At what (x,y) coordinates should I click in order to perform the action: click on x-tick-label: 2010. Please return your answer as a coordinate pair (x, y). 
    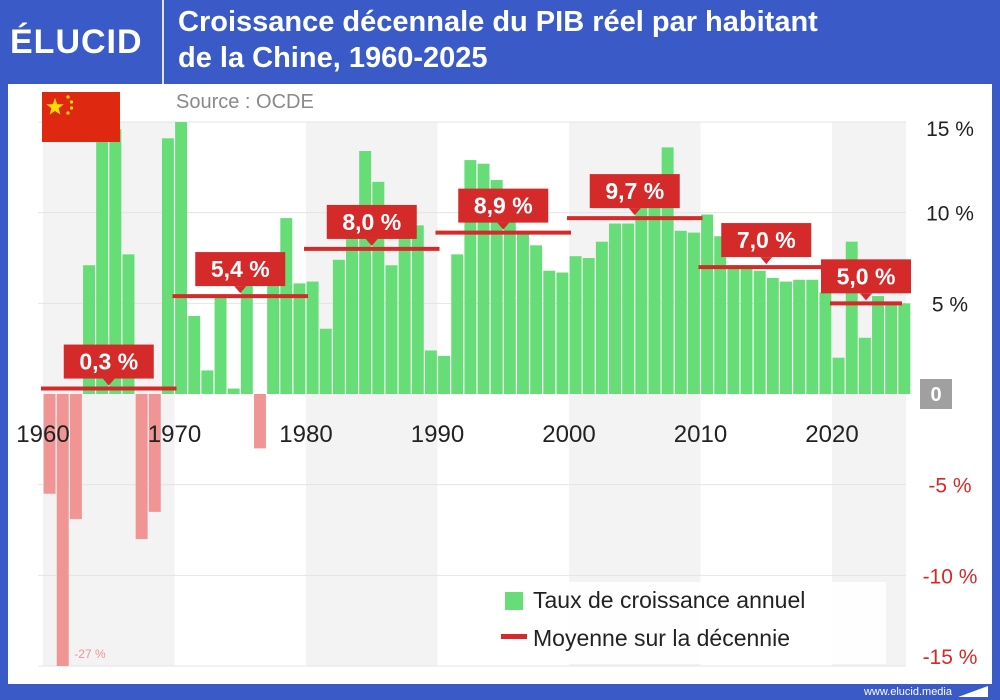
    Looking at the image, I should click on (700, 434).